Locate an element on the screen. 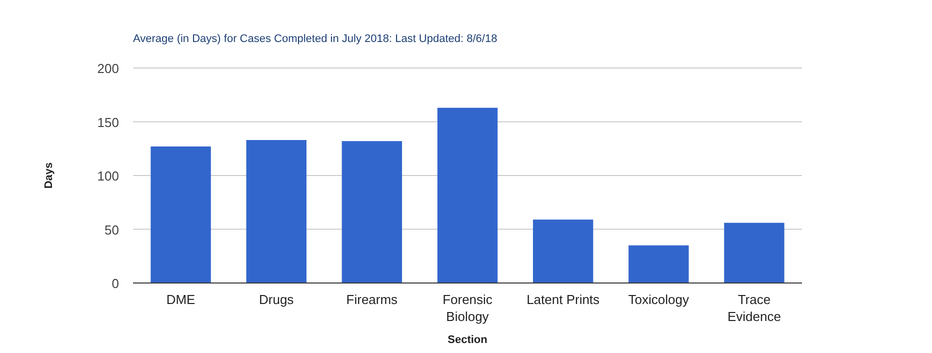 Image resolution: width=932 pixels, height=353 pixels. x-tick-label: Drugs is located at coordinates (276, 299).